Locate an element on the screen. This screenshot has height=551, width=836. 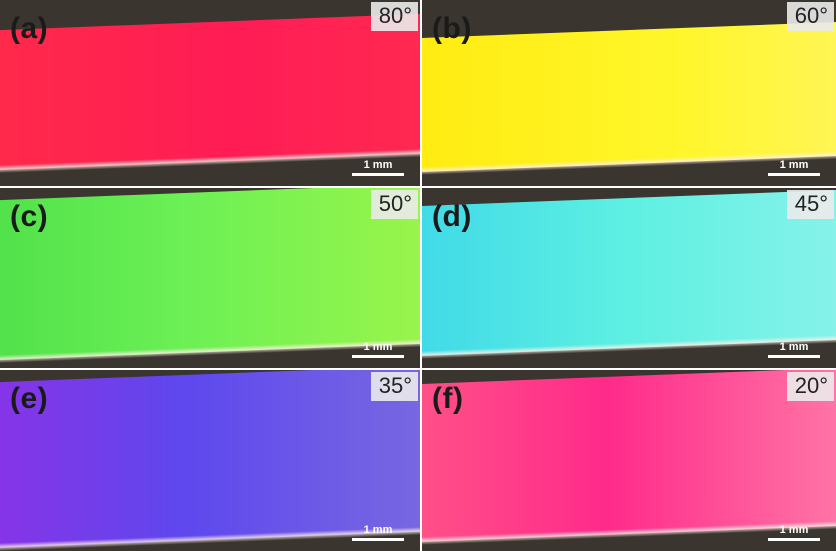
angle-label: 35° is located at coordinates (394, 386).